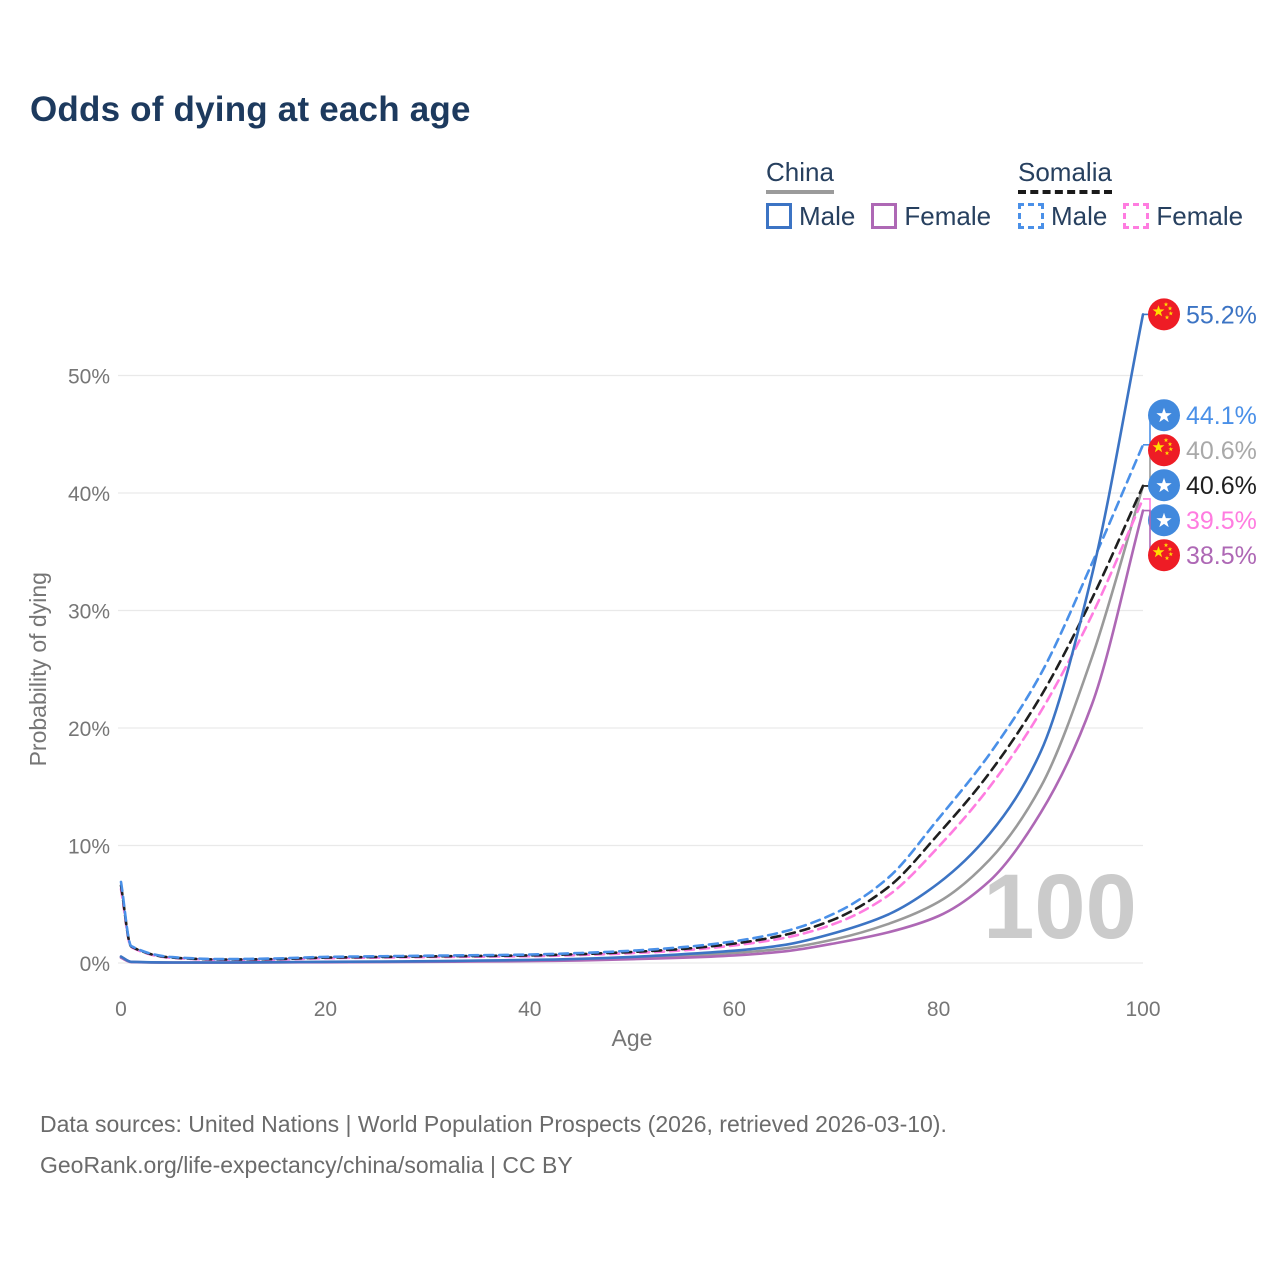  I want to click on legend-group-china: China Male Female, so click(878, 193).